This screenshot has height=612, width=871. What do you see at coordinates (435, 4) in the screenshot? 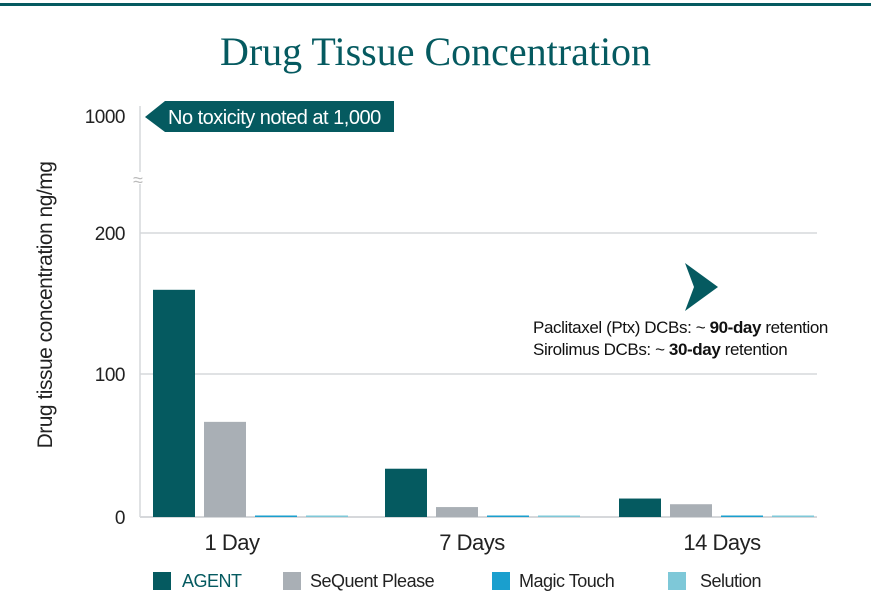
I see `top-accent-bar` at bounding box center [435, 4].